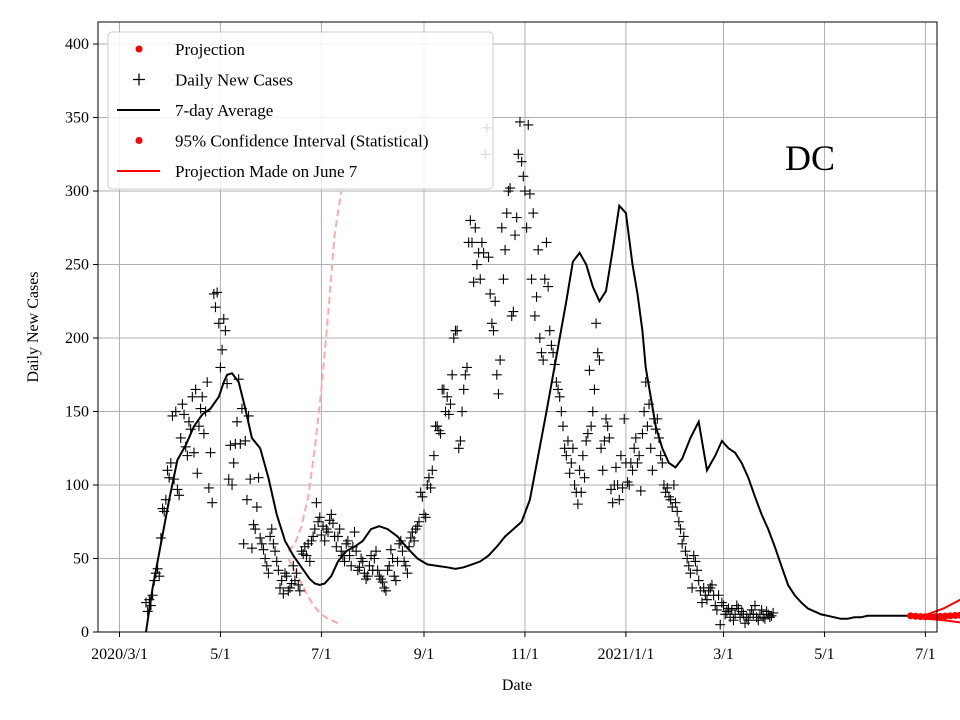 The width and height of the screenshot is (960, 720). I want to click on region-label: DC, so click(810, 158).